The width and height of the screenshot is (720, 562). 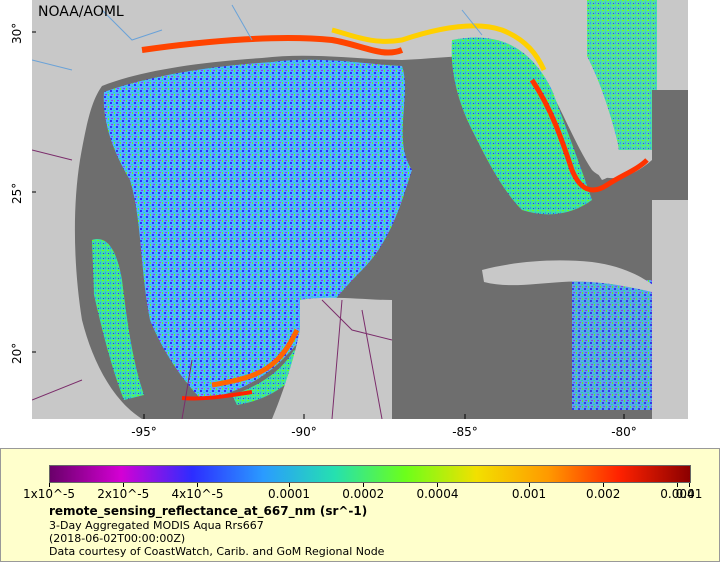 I want to click on colorbar-tick-label: 0.01, so click(x=689, y=494).